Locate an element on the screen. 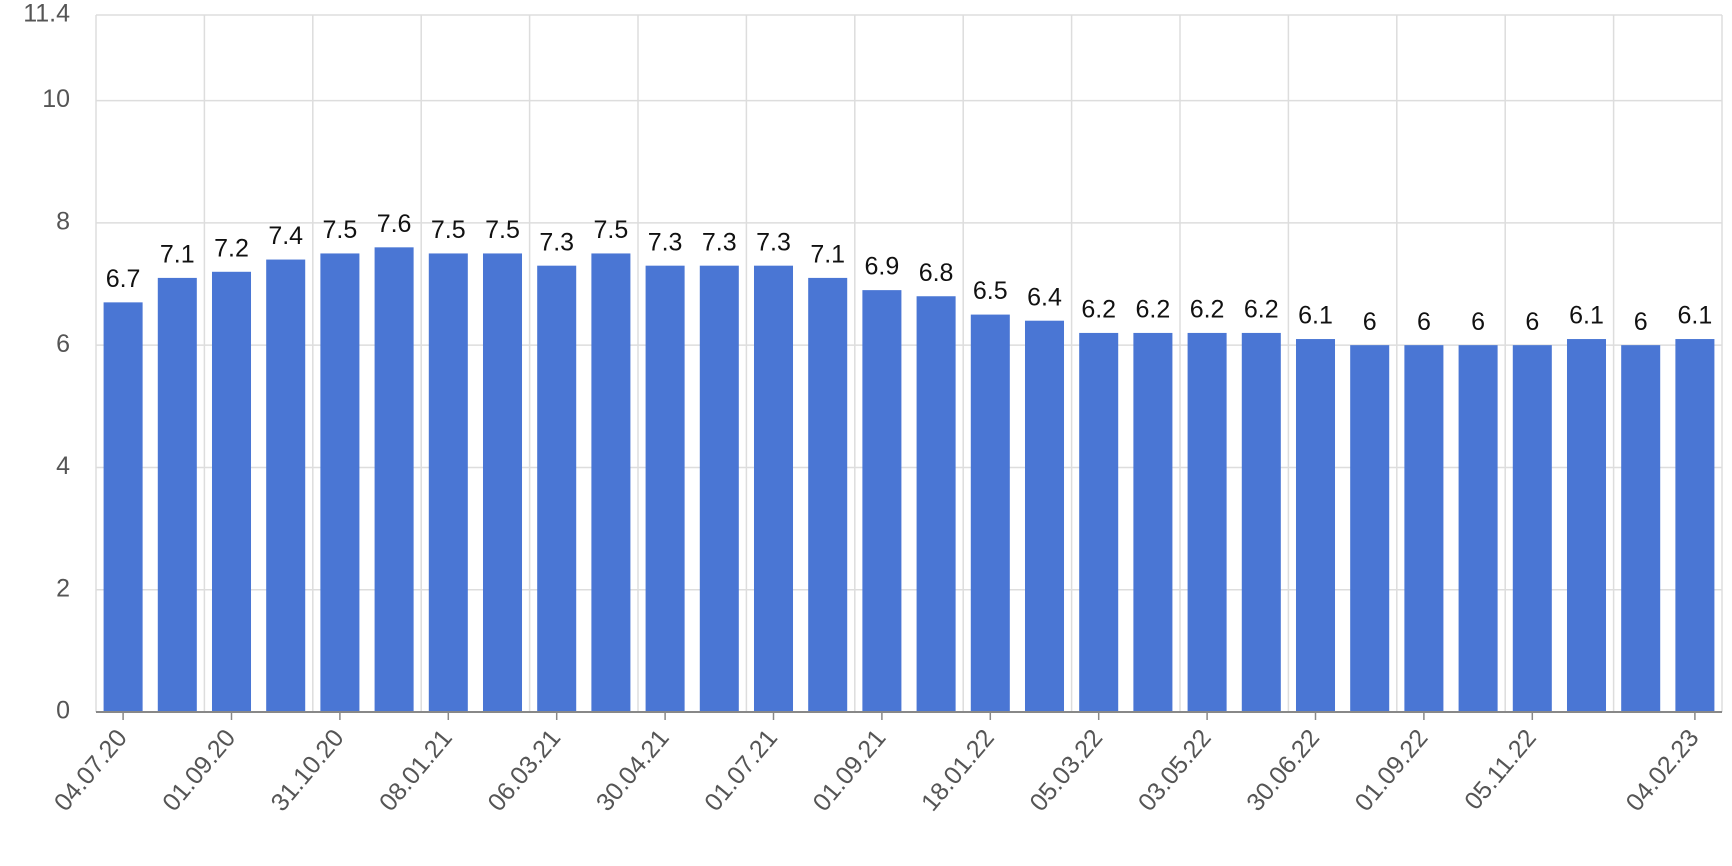 The width and height of the screenshot is (1732, 866). value-label: 6.9 is located at coordinates (882, 267).